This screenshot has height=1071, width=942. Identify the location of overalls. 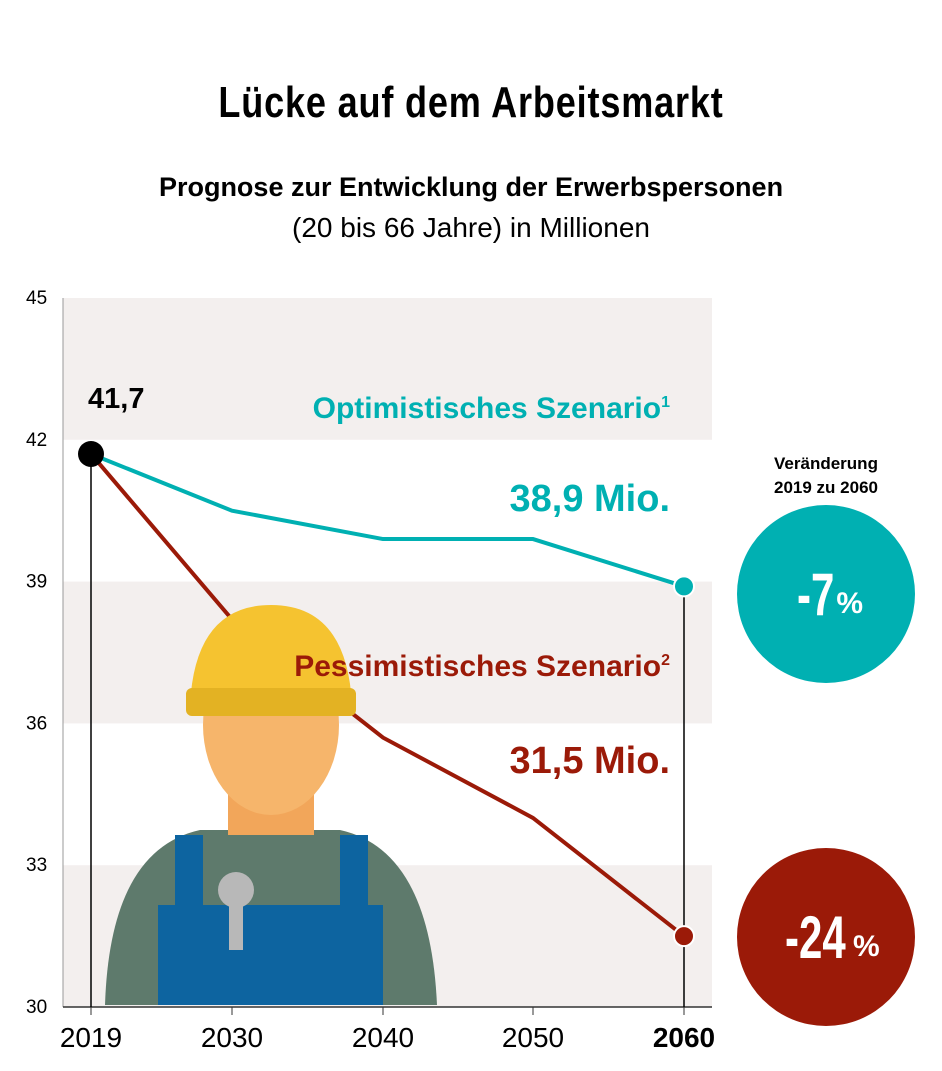
(270, 955).